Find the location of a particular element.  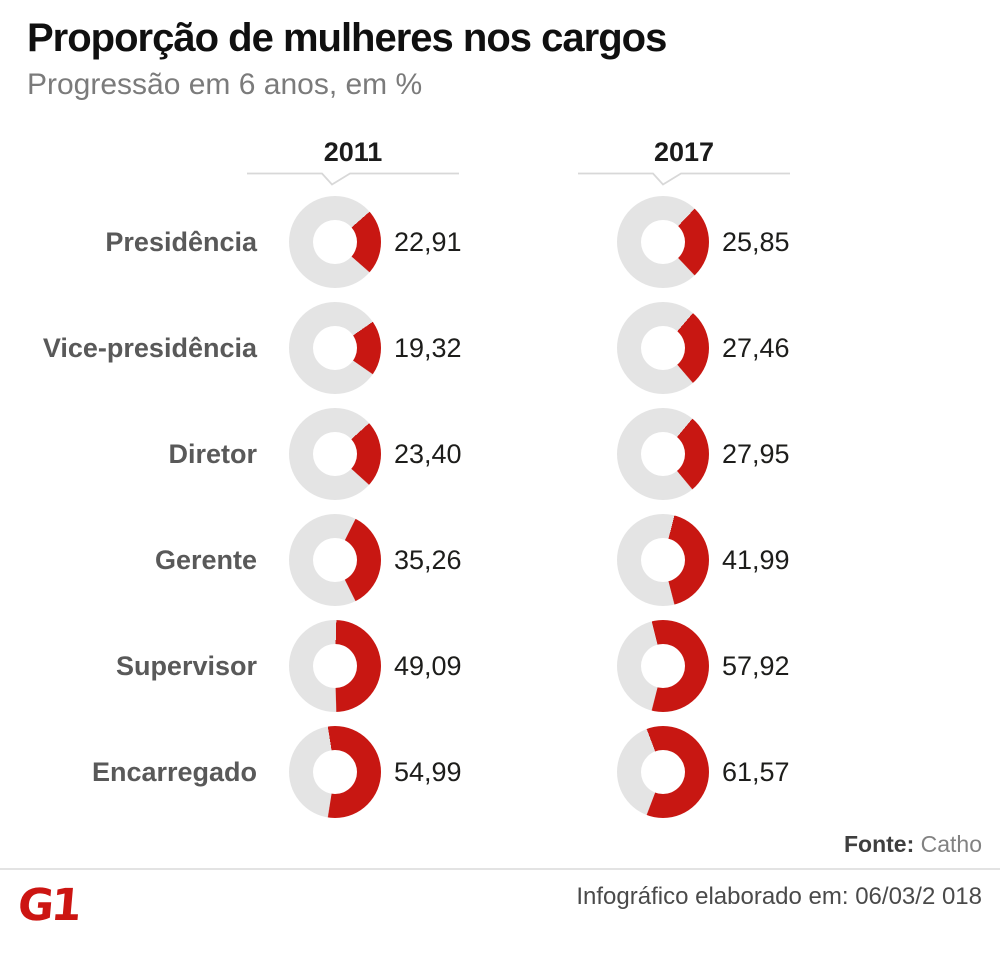

source-name: Catho is located at coordinates (951, 844).